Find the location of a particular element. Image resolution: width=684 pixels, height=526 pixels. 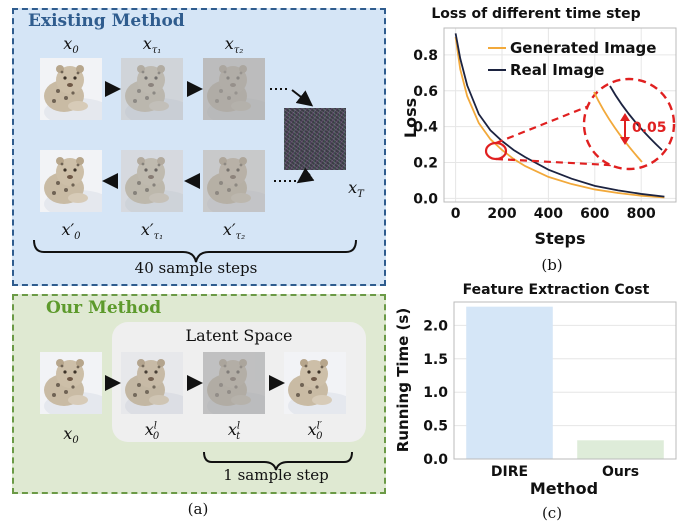

zoom-generated-line is located at coordinates (618, 127).